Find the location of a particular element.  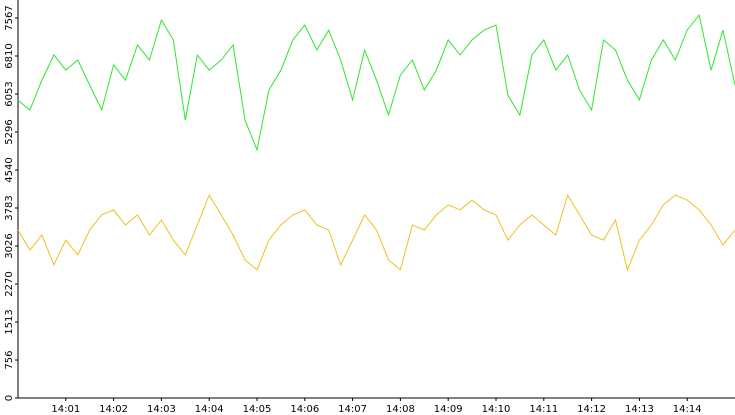

y-tick-label: 3026 is located at coordinates (9, 245).